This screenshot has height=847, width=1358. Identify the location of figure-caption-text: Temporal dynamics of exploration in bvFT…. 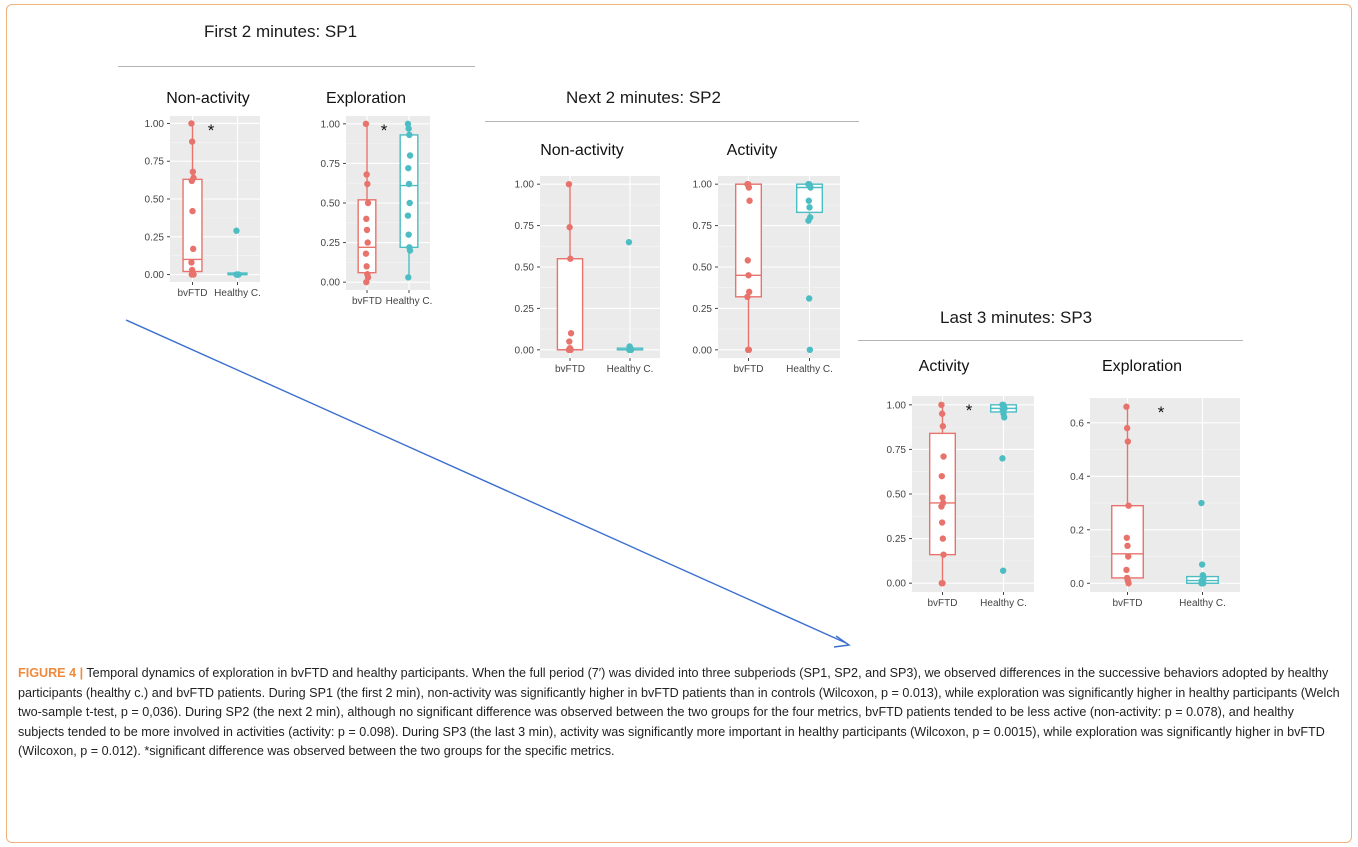
(679, 712).